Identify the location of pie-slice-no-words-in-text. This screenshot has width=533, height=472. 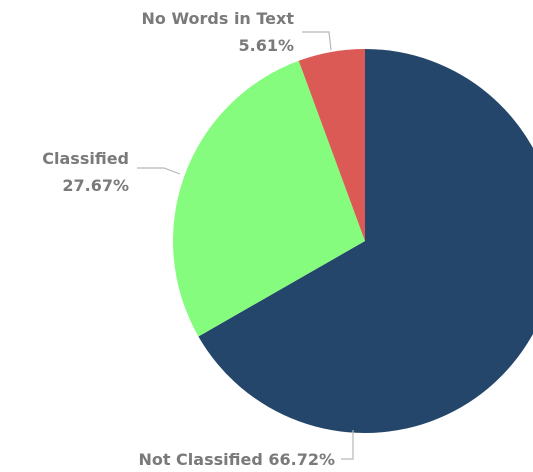
(331, 144).